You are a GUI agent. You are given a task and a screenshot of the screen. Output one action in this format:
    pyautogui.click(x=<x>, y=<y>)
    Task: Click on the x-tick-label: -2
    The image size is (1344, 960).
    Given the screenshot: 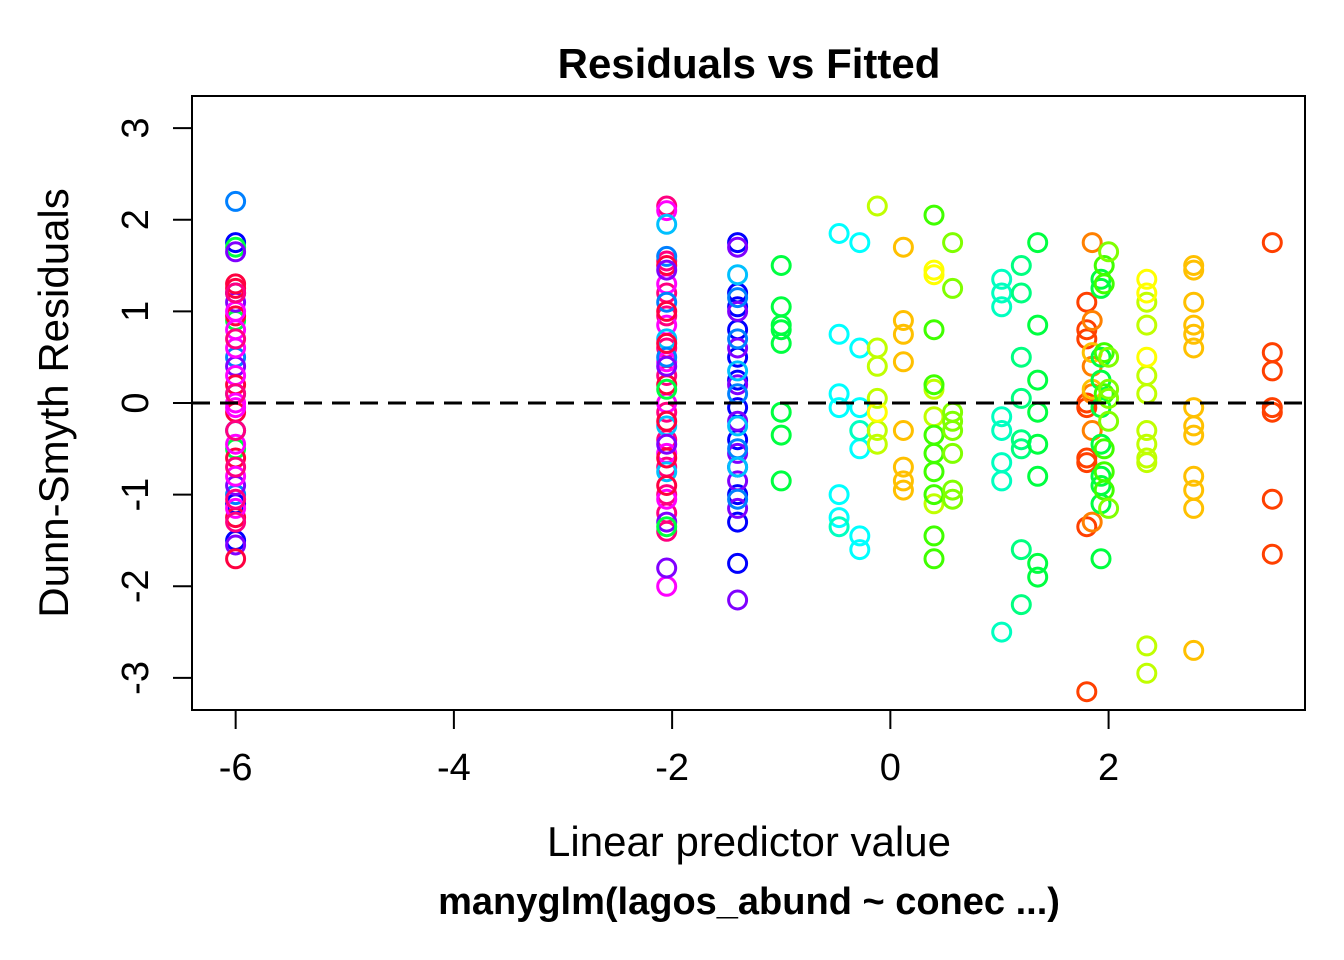 What is the action you would take?
    pyautogui.click(x=672, y=768)
    